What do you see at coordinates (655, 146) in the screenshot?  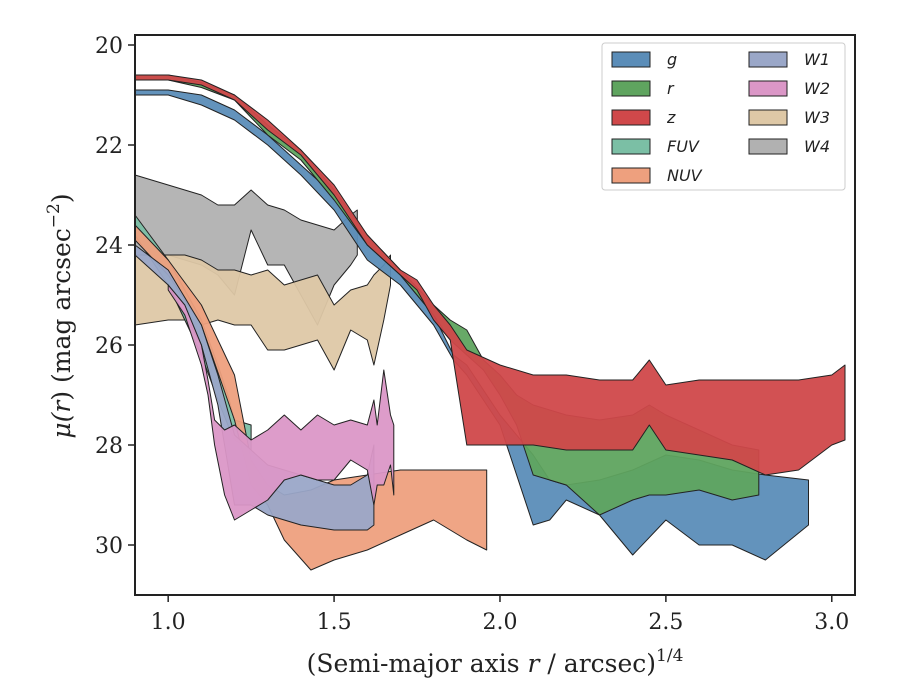 I see `legend-item-fuv: FUV` at bounding box center [655, 146].